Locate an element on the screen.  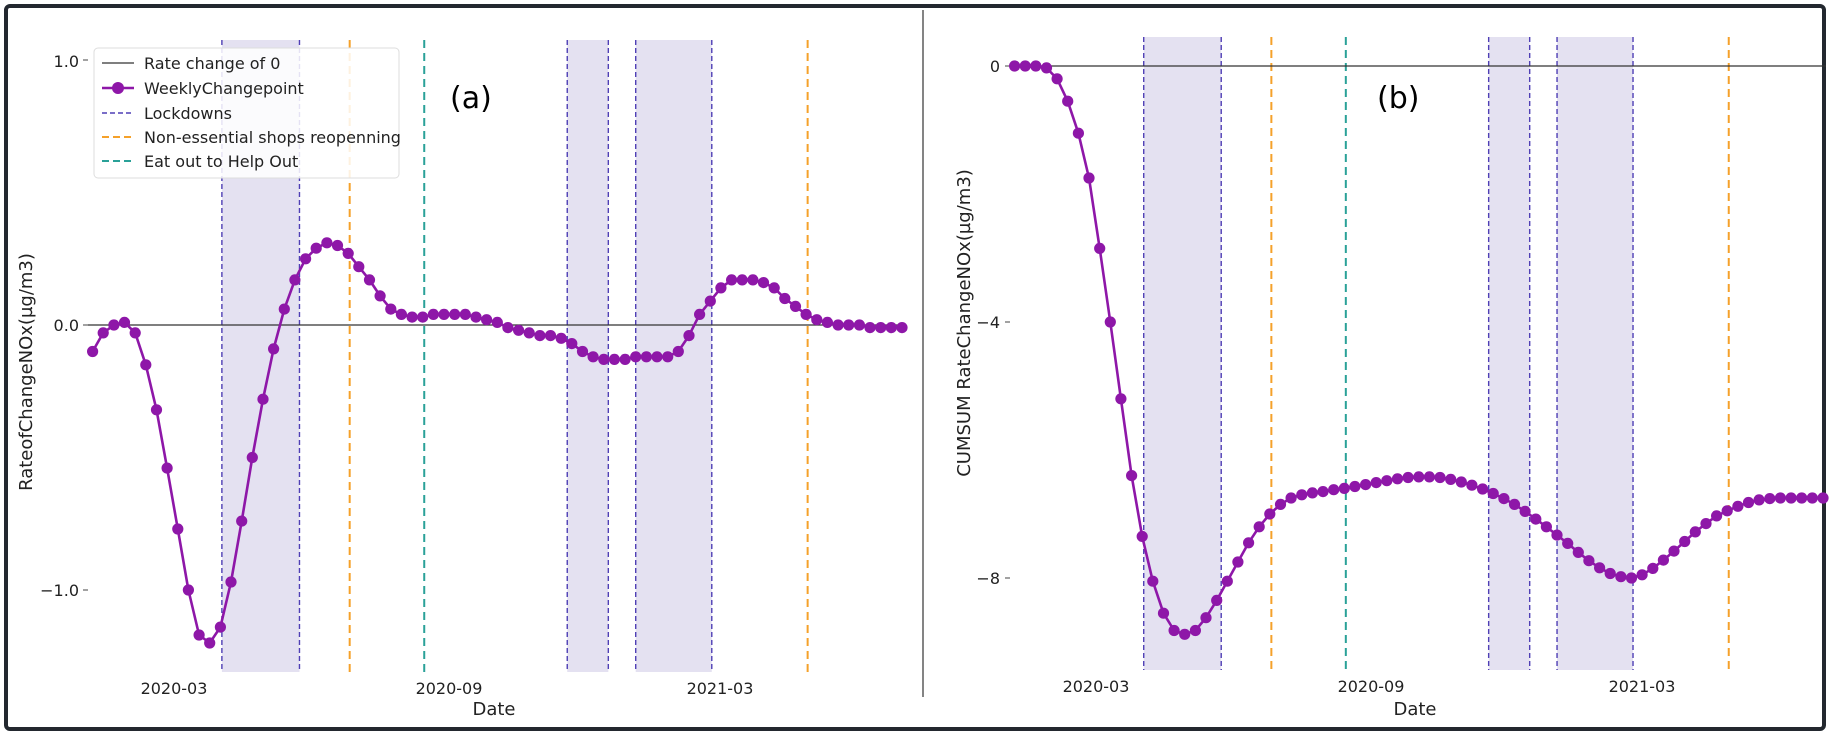
panel-b-xtick-3: 2021-03 is located at coordinates (1642, 686).